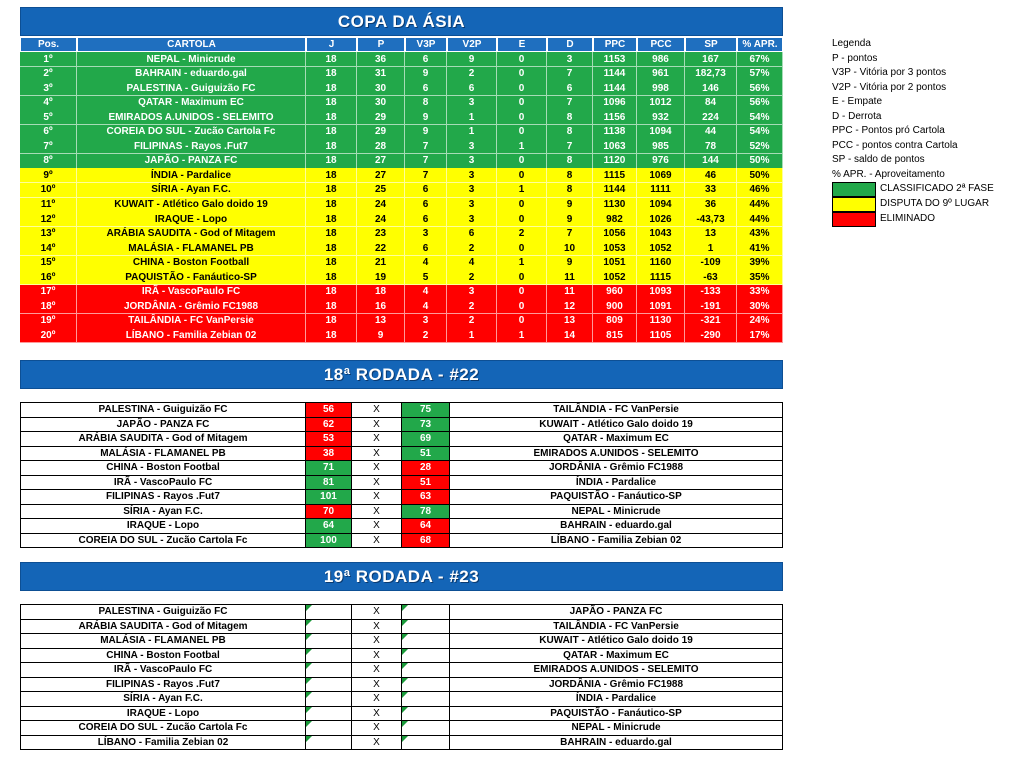  I want to click on team-cell: ÍNDIA - Pardalice, so click(191, 176).